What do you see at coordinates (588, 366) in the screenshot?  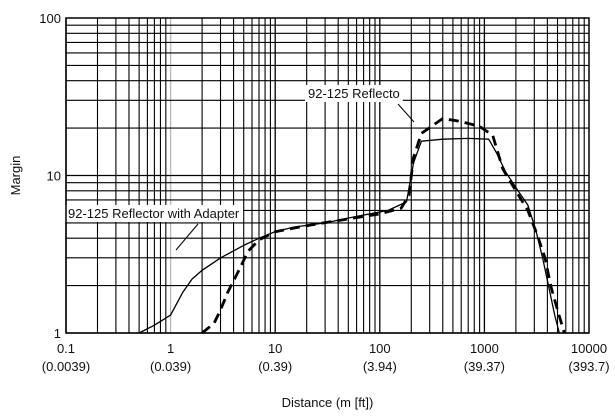 I see `x-tick-sublabel: (393.7)` at bounding box center [588, 366].